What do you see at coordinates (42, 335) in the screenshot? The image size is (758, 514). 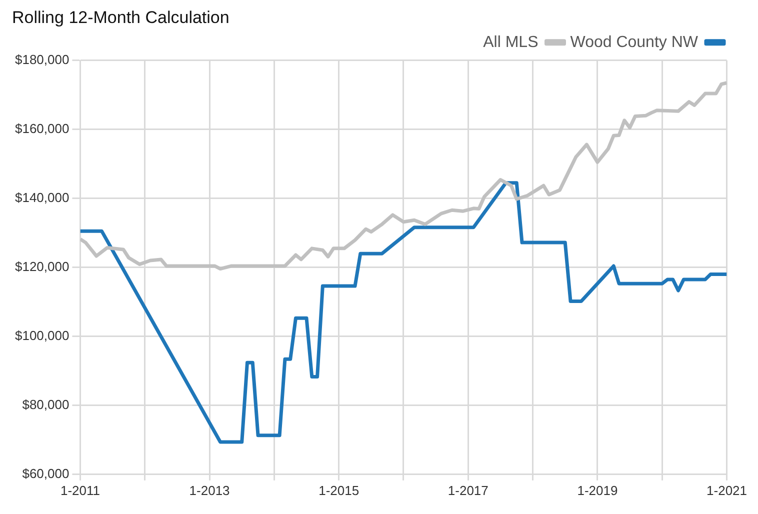 I see `y-tick-label: $100,000` at bounding box center [42, 335].